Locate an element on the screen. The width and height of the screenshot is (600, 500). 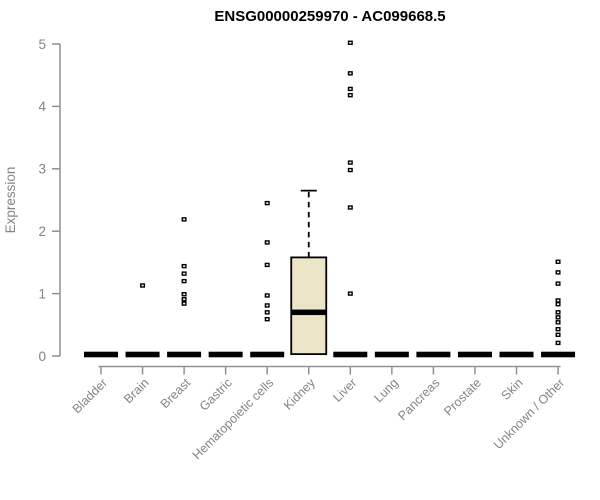
box-unknown-other is located at coordinates (558, 308).